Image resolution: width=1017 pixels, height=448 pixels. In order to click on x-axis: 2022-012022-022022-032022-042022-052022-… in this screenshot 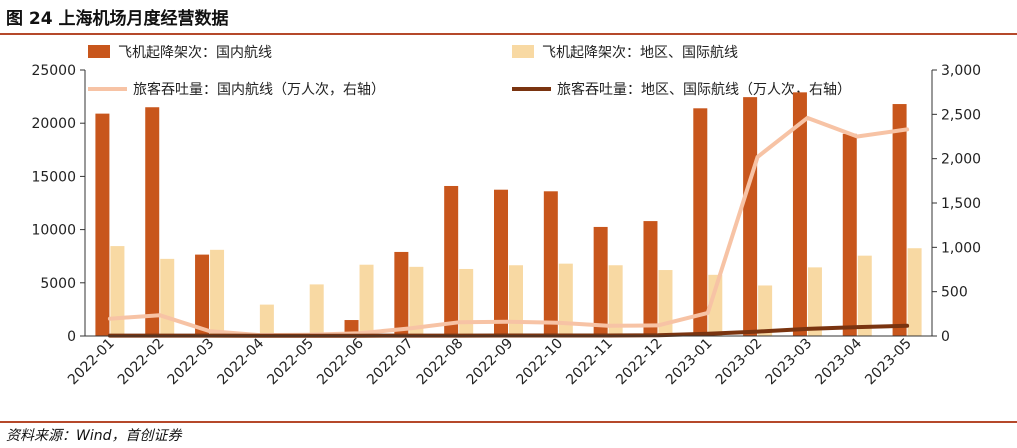, I will do `click(498, 361)`.